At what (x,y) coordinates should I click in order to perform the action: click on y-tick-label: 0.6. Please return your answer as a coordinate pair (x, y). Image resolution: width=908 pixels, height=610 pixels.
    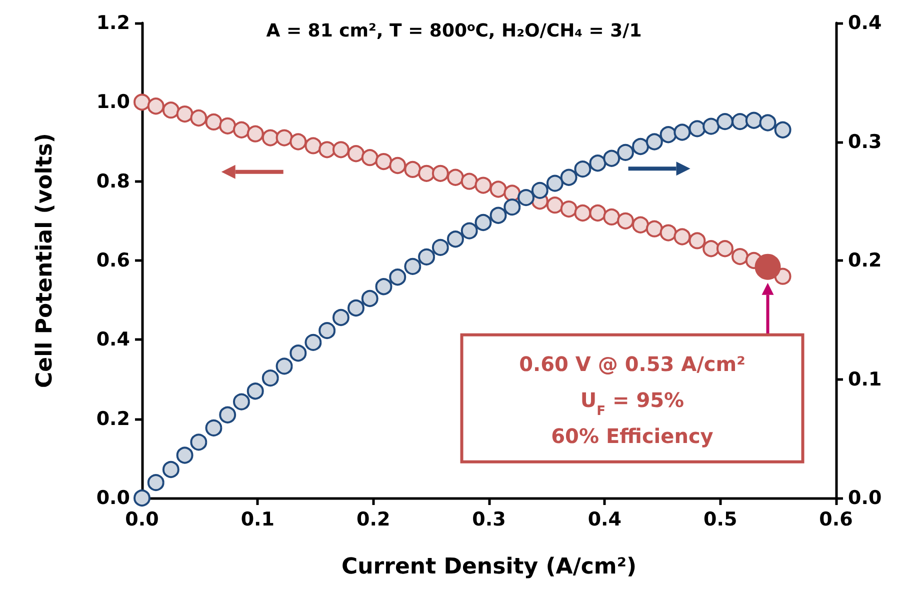
    Looking at the image, I should click on (113, 261).